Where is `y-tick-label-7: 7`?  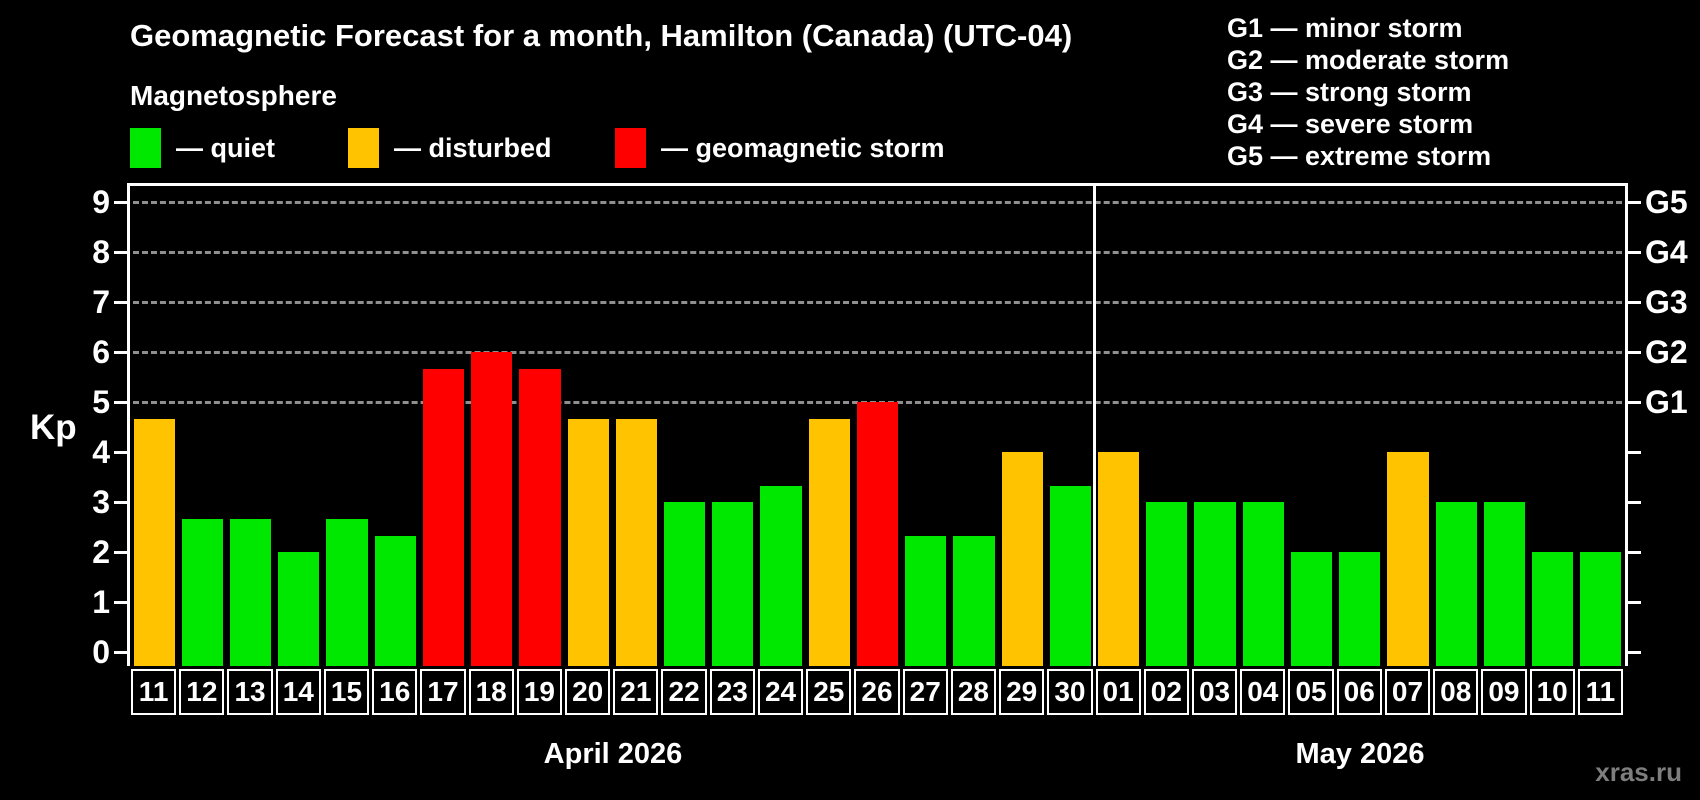
y-tick-label-7: 7 is located at coordinates (101, 302).